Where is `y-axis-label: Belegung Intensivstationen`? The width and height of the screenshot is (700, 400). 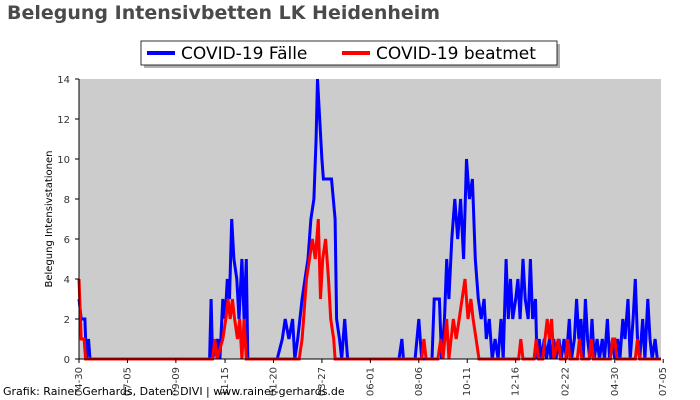
y-axis-label: Belegung Intensivstationen is located at coordinates (49, 218).